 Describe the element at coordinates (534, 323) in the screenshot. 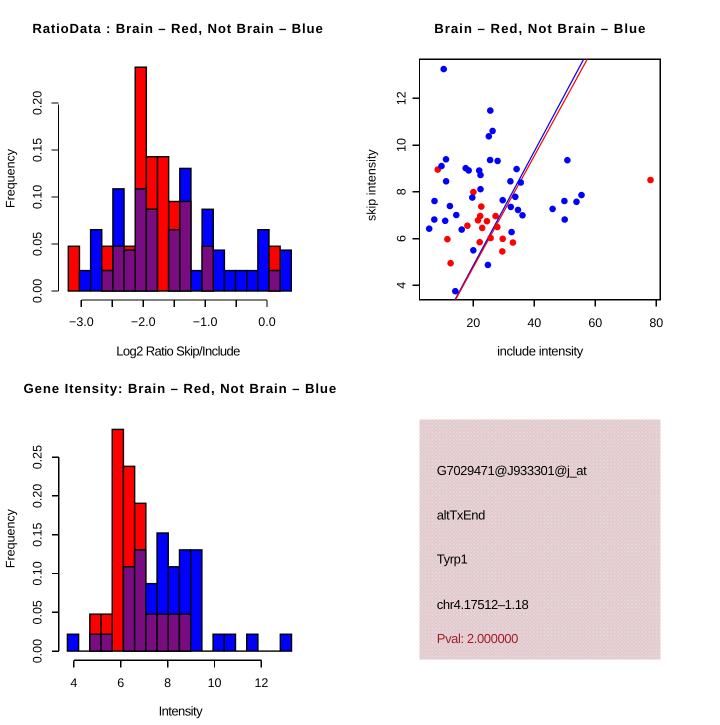

I see `svg-text: 40` at that location.